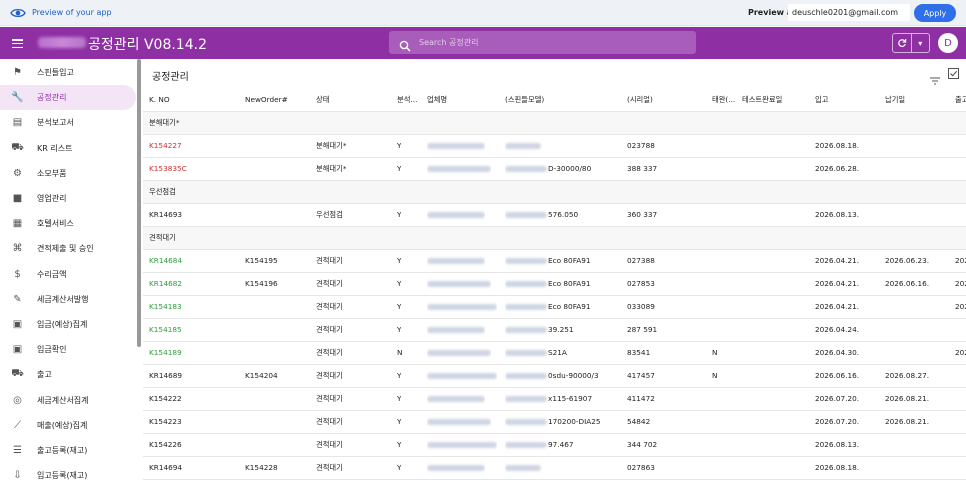 The image size is (966, 488). Describe the element at coordinates (539, 445) in the screenshot. I see `col-model: 97.467` at that location.